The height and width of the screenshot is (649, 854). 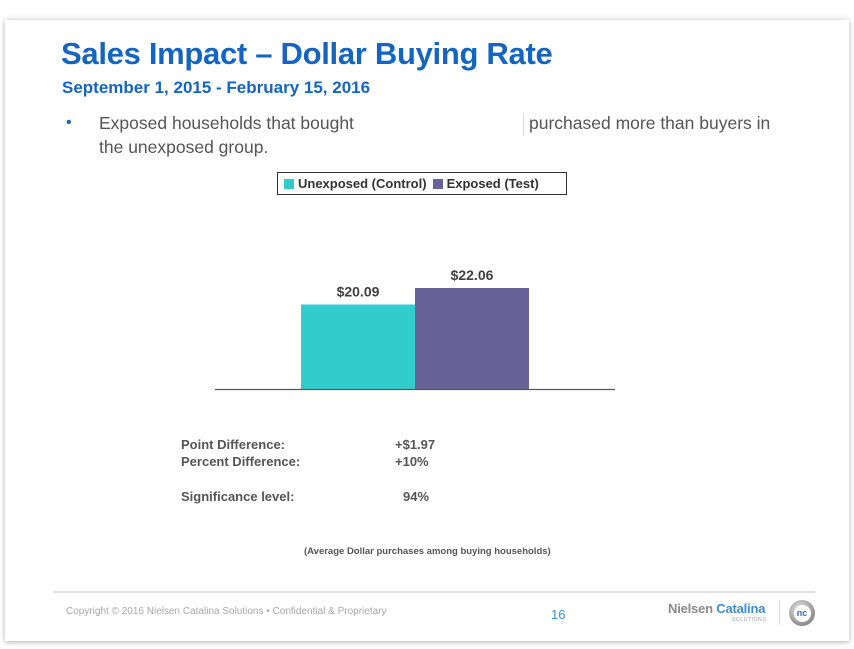 I want to click on bullet-text-part1: Exposed households that bought, so click(x=226, y=123).